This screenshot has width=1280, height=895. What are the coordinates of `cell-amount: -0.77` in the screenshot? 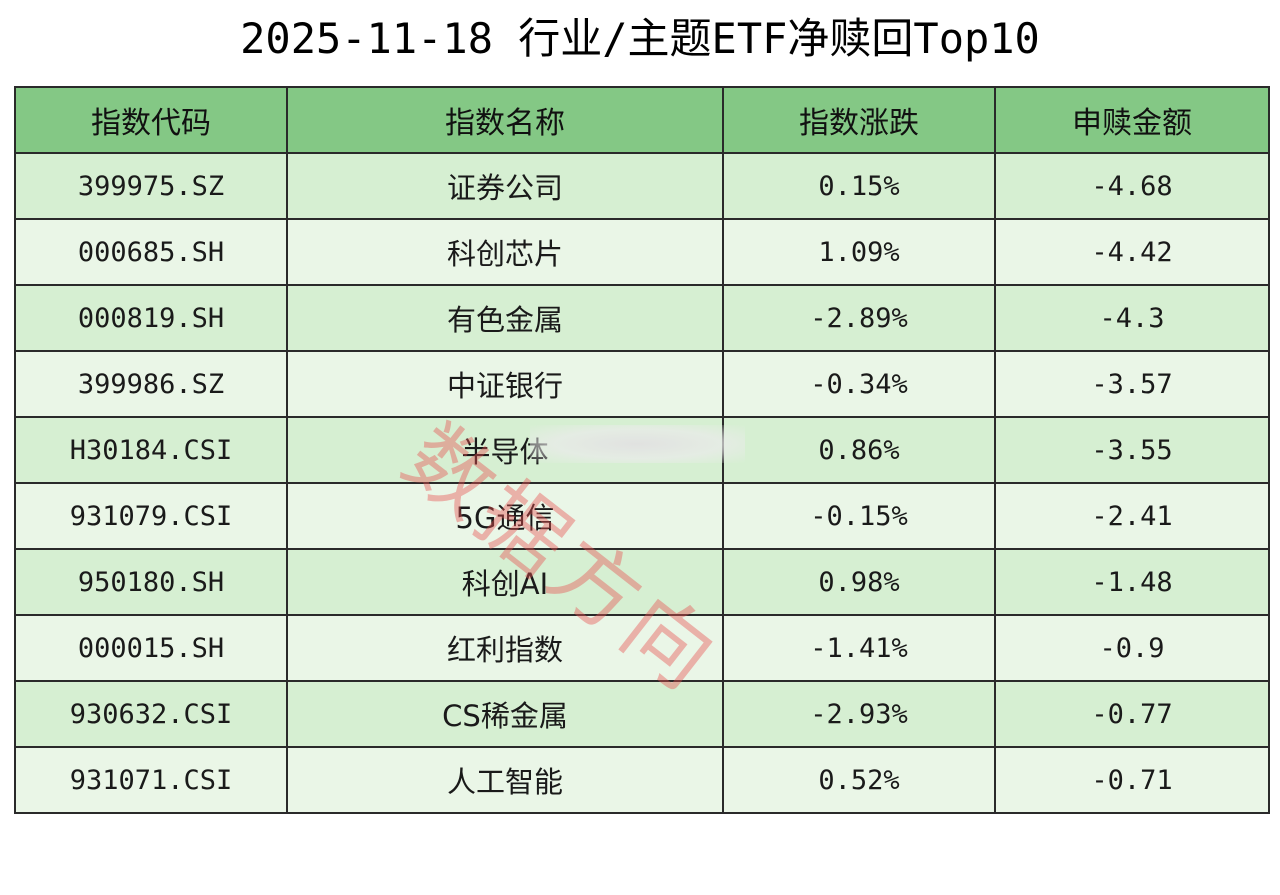 It's located at (1132, 714).